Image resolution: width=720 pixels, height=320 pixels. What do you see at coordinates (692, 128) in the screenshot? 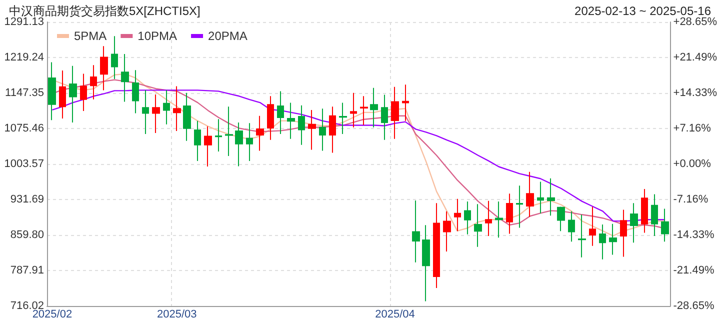
I see `y2-tick-label: +7.16%` at bounding box center [692, 128].